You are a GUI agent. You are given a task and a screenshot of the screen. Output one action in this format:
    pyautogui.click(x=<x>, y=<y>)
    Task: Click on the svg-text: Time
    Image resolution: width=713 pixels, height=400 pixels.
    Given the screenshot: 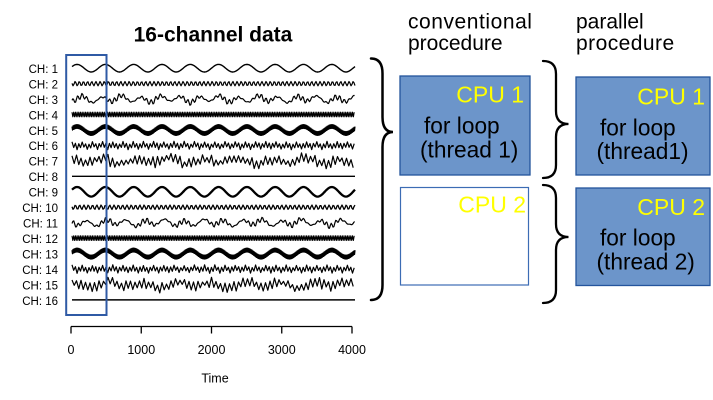 What is the action you would take?
    pyautogui.click(x=214, y=379)
    